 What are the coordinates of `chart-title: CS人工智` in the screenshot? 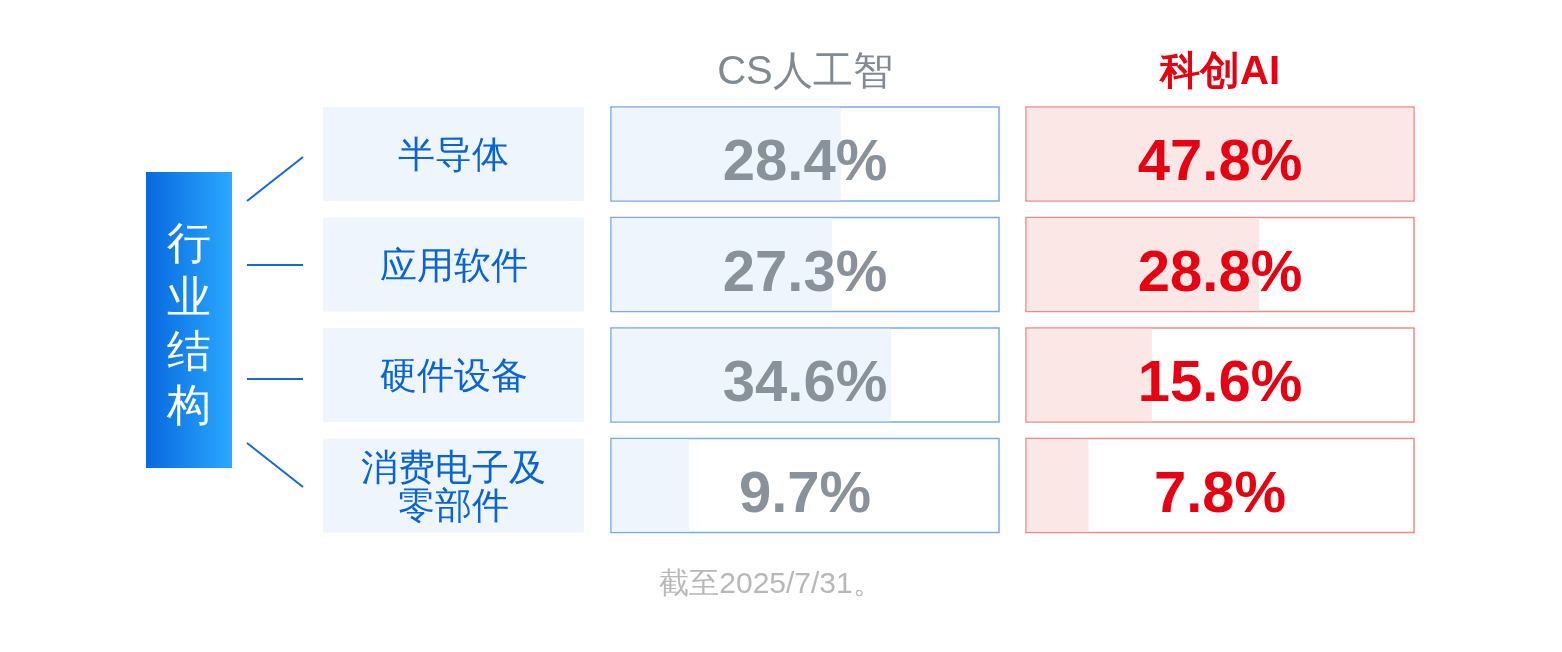 It's located at (805, 70).